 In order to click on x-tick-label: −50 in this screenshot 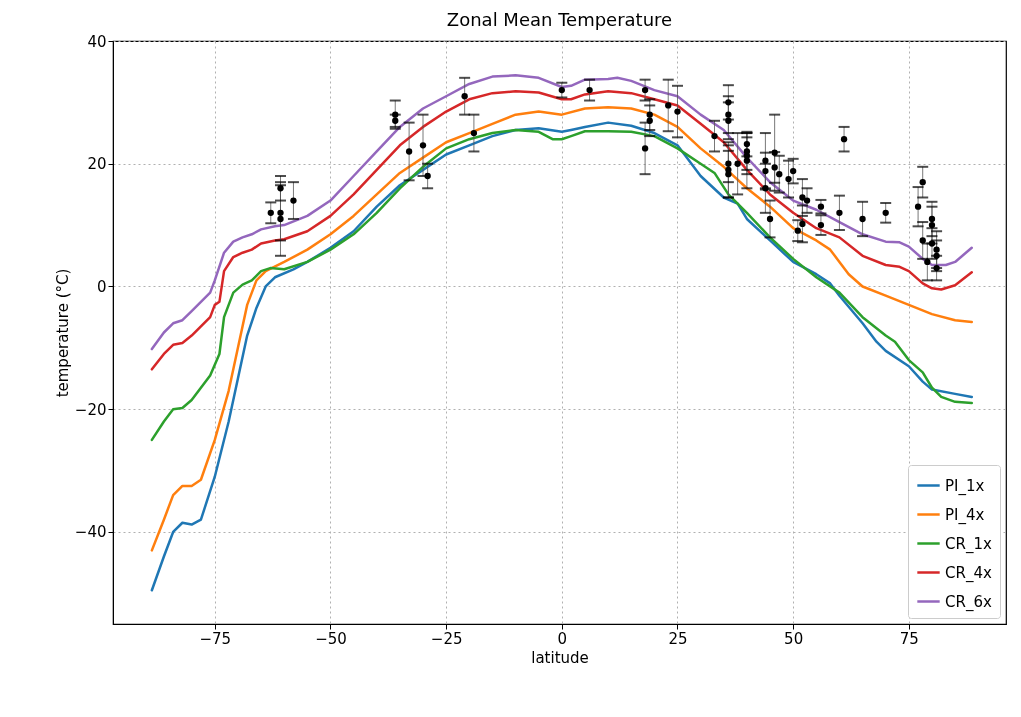, I will do `click(331, 638)`.